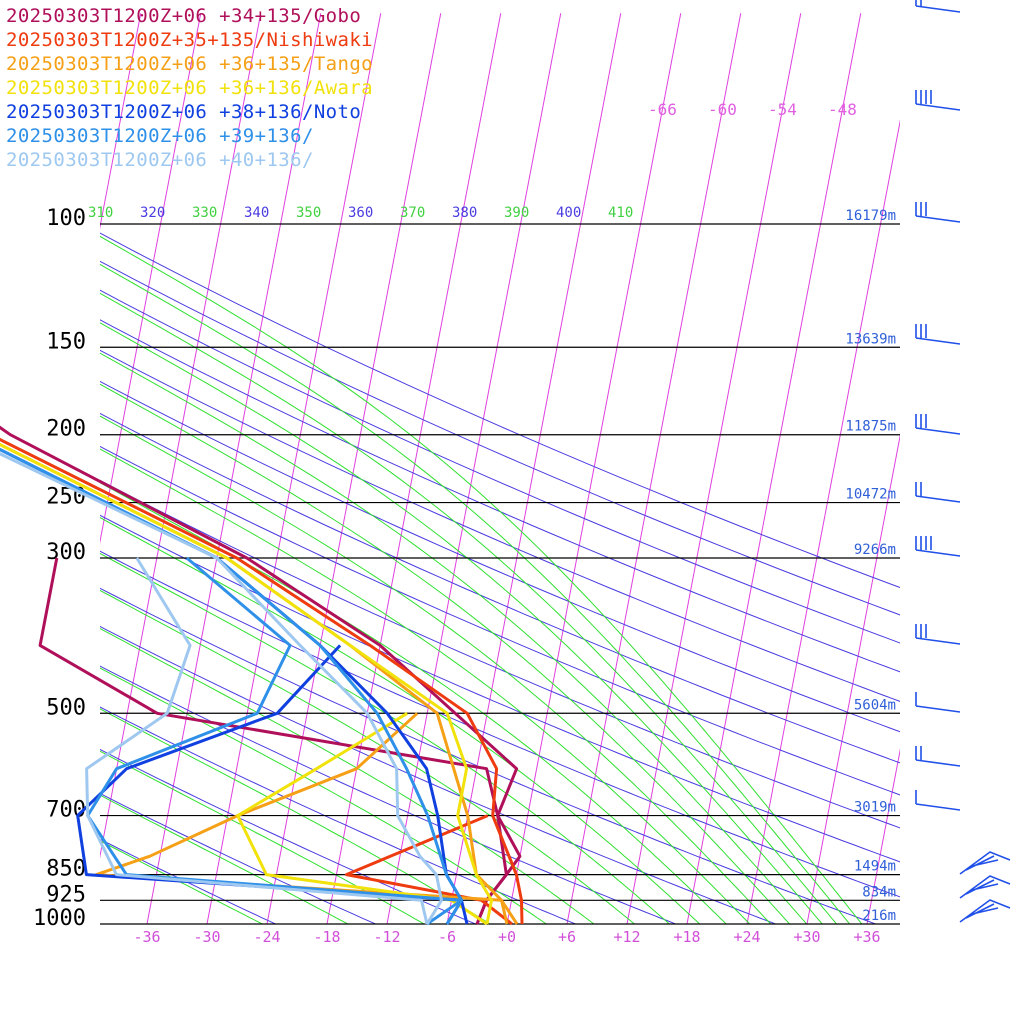 The height and width of the screenshot is (1024, 1024). What do you see at coordinates (160, 136) in the screenshot?
I see `legend-item: 20250303T1200Z+06 +39+136/` at bounding box center [160, 136].